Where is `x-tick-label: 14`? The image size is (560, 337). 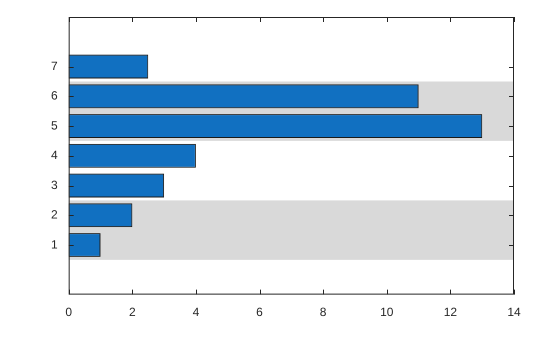 x-tick-label: 14 is located at coordinates (514, 312).